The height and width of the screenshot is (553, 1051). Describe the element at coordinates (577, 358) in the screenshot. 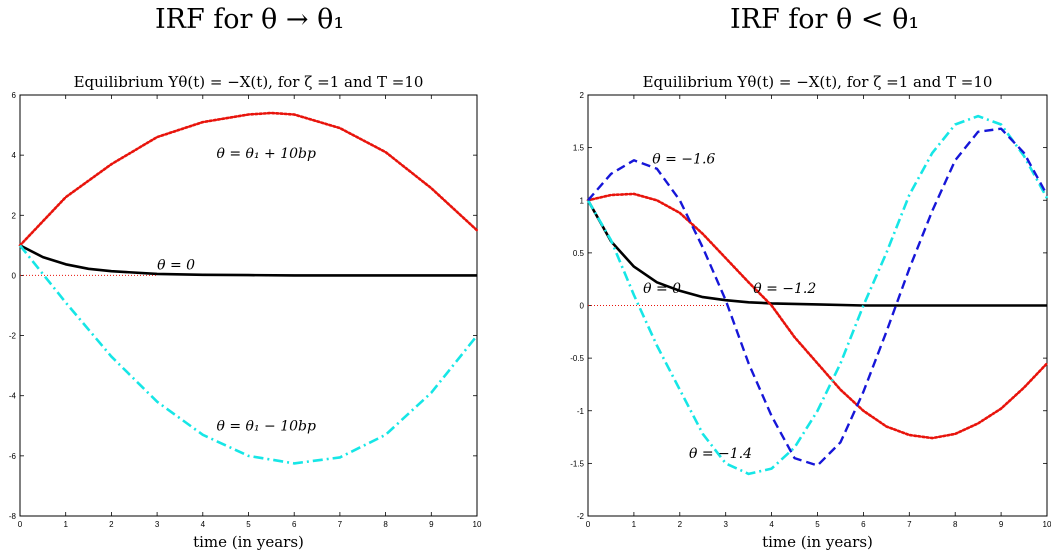

I see `right-ytick-label: -0.5` at that location.